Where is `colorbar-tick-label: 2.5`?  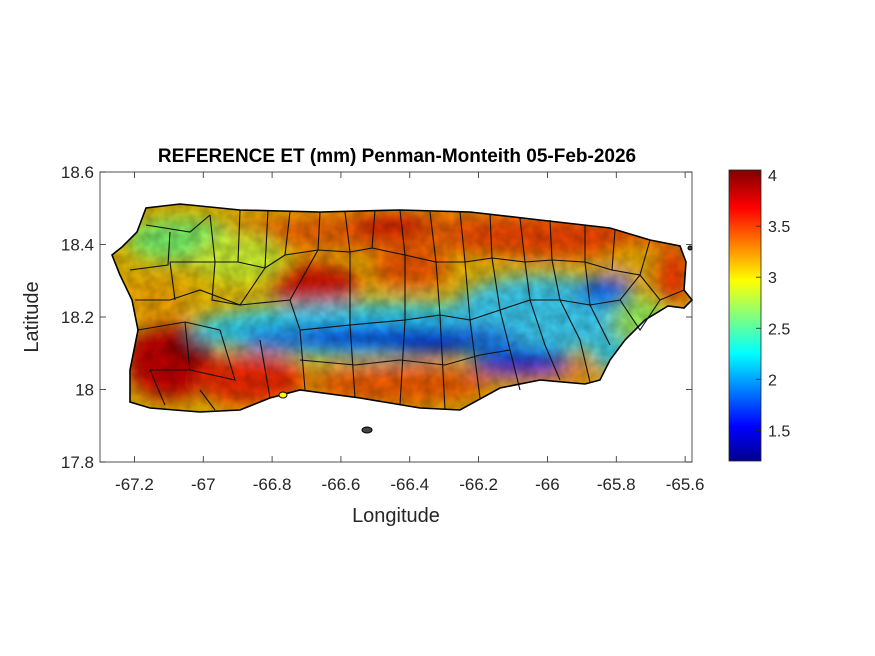 colorbar-tick-label: 2.5 is located at coordinates (779, 329).